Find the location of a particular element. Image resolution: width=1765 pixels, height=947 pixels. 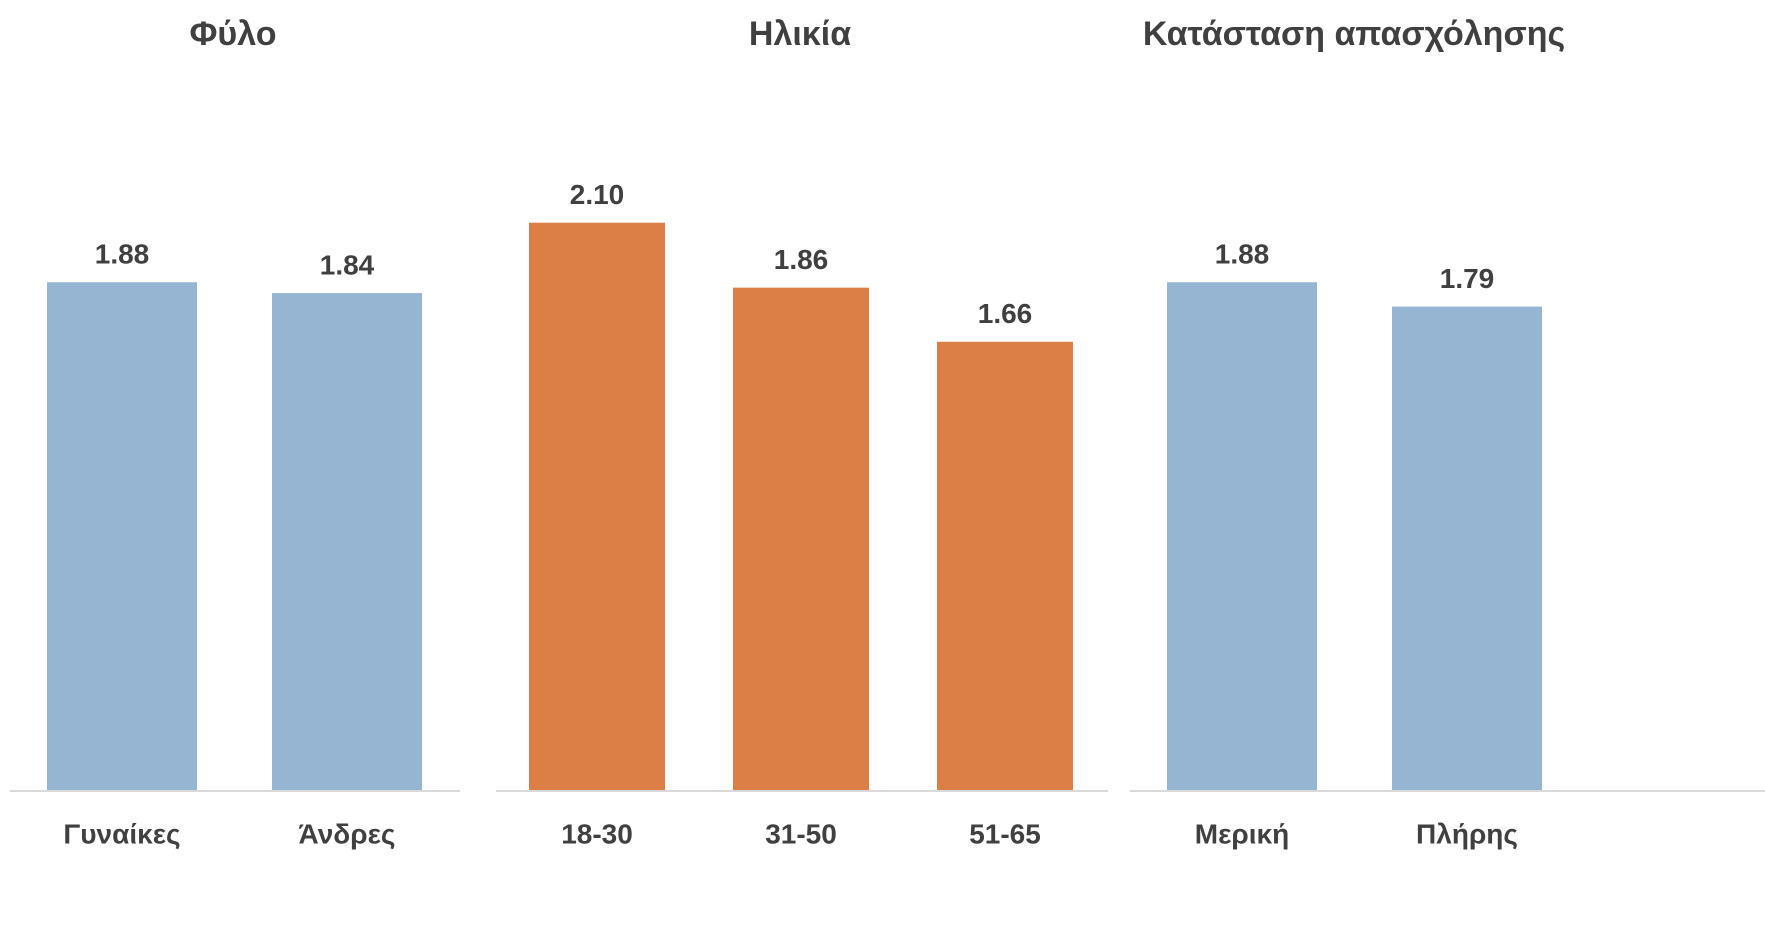

value-label: 1.86 is located at coordinates (801, 259).